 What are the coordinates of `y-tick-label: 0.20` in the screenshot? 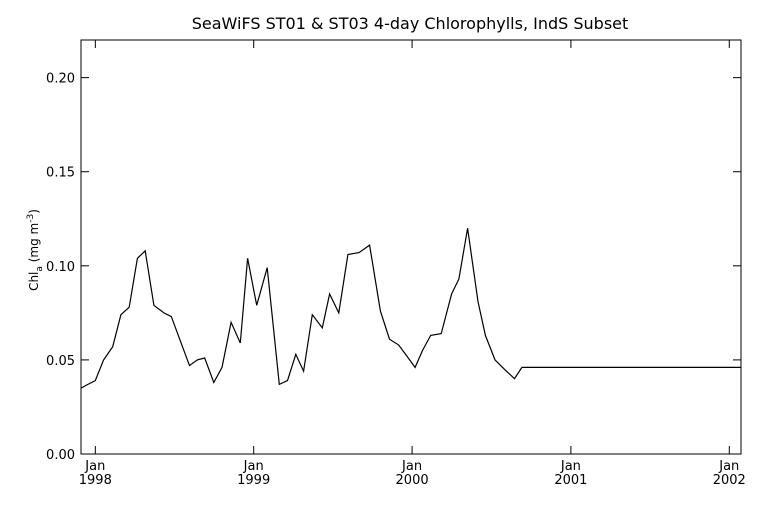 It's located at (60, 79).